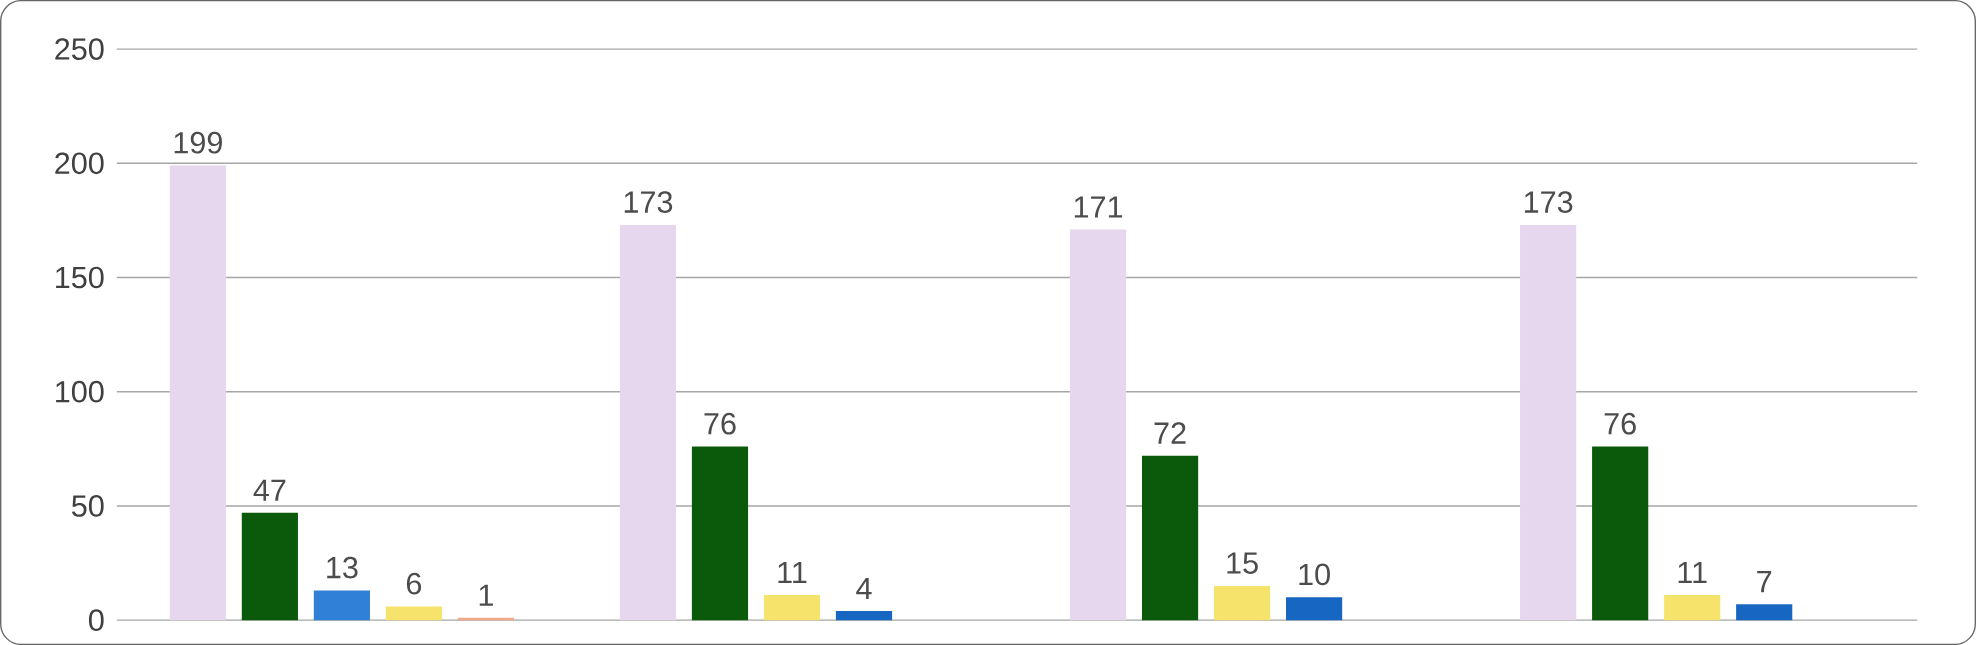 The height and width of the screenshot is (645, 1976). I want to click on y-tick-label: 50, so click(88, 506).